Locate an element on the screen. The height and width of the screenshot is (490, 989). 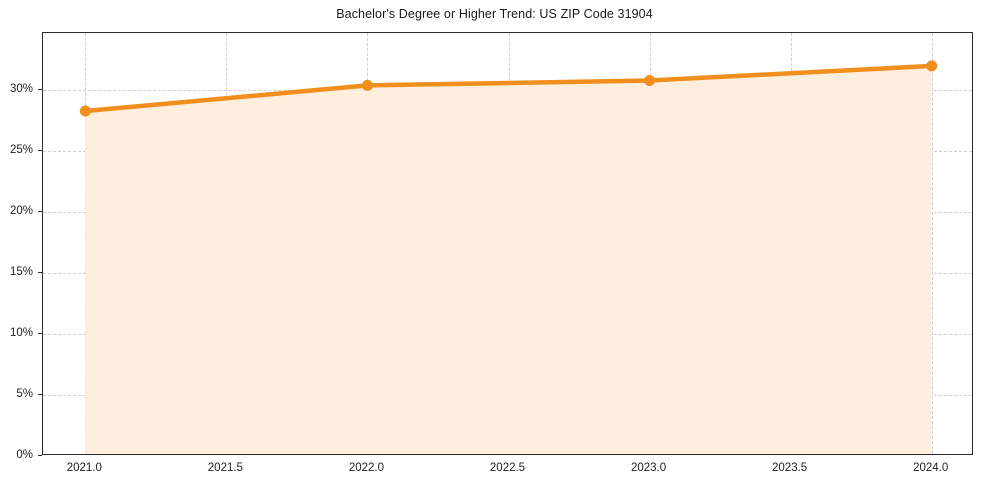
y-axis-tick-label: 25% is located at coordinates (21, 150).